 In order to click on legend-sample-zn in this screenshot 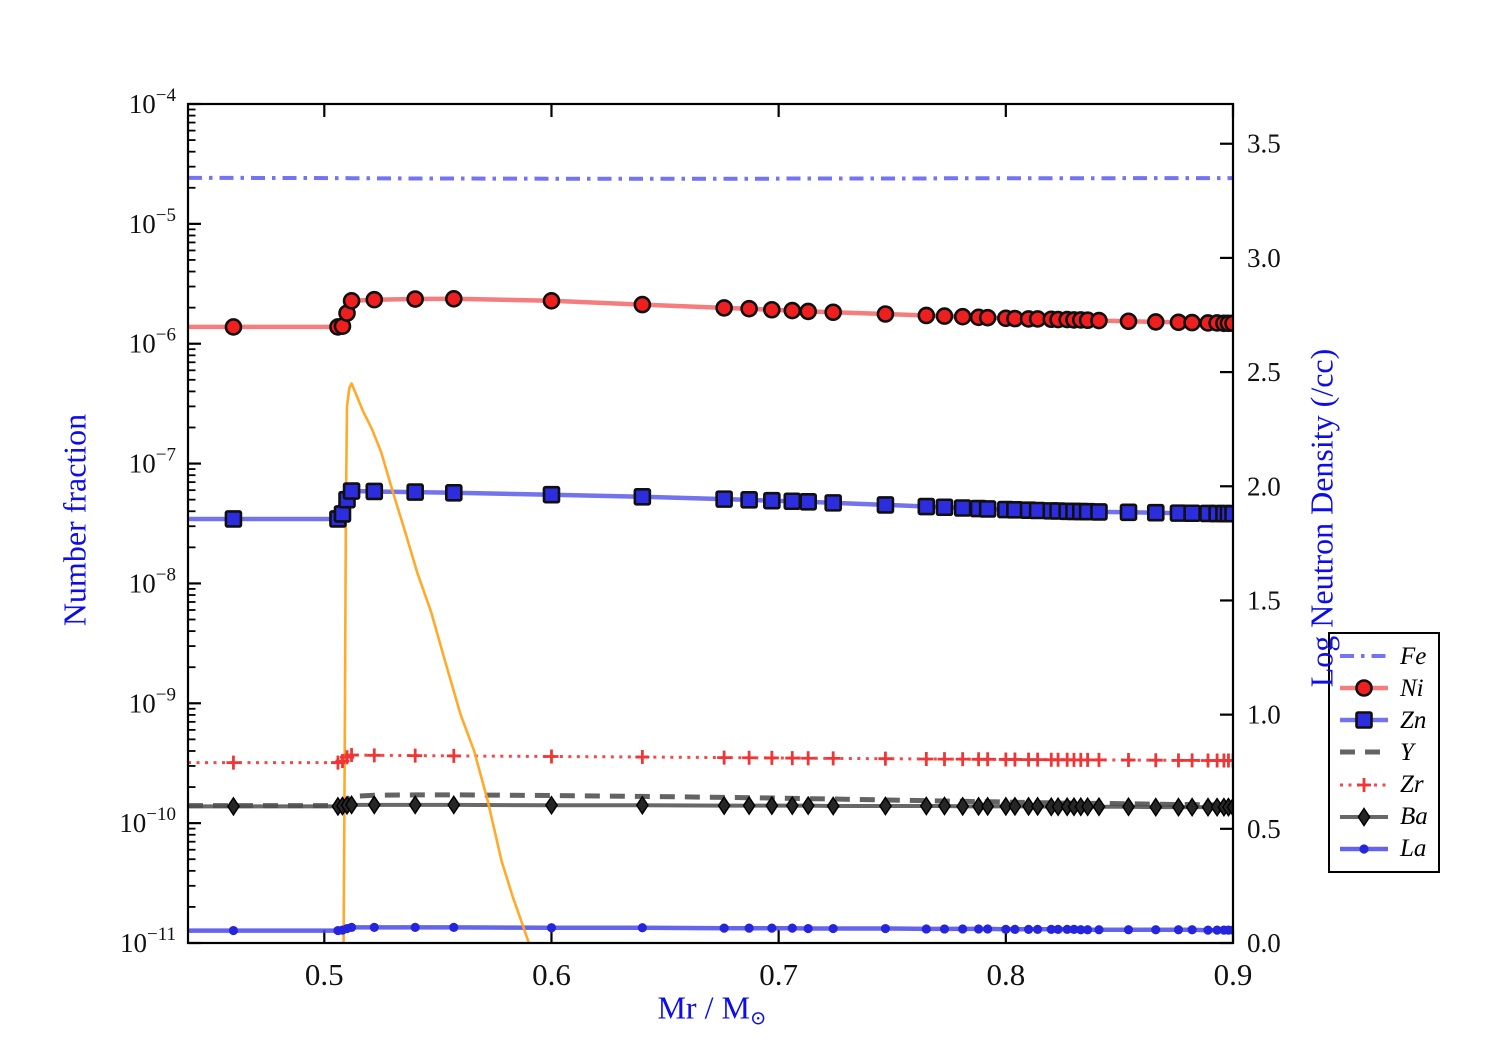, I will do `click(1364, 720)`.